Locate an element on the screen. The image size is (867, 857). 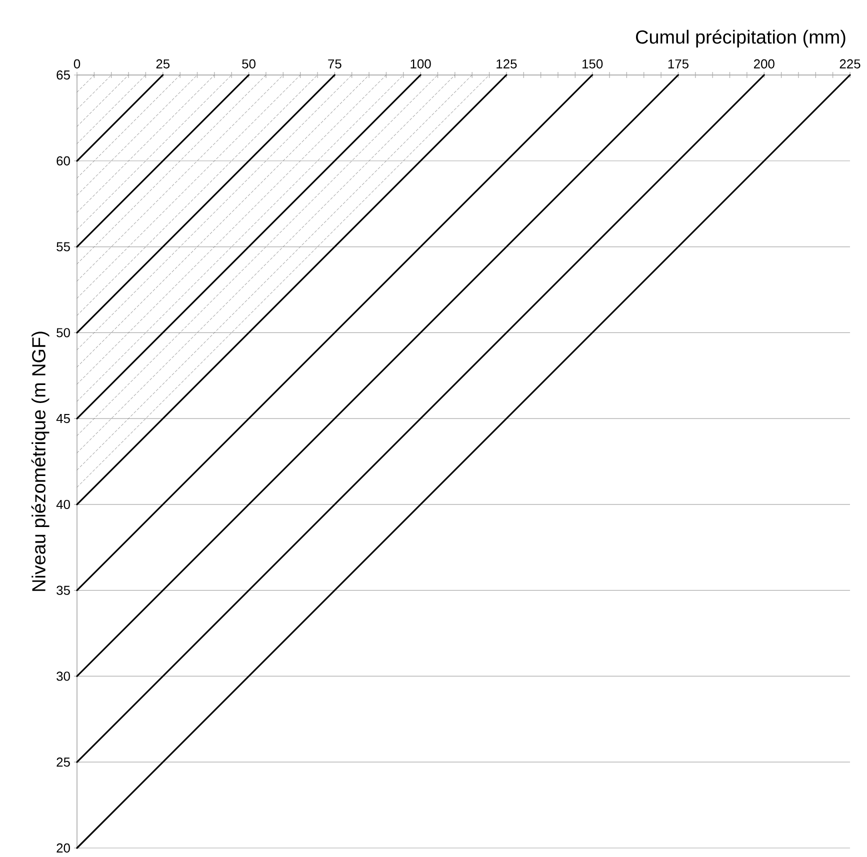
y-tick-label: 60 is located at coordinates (63, 161).